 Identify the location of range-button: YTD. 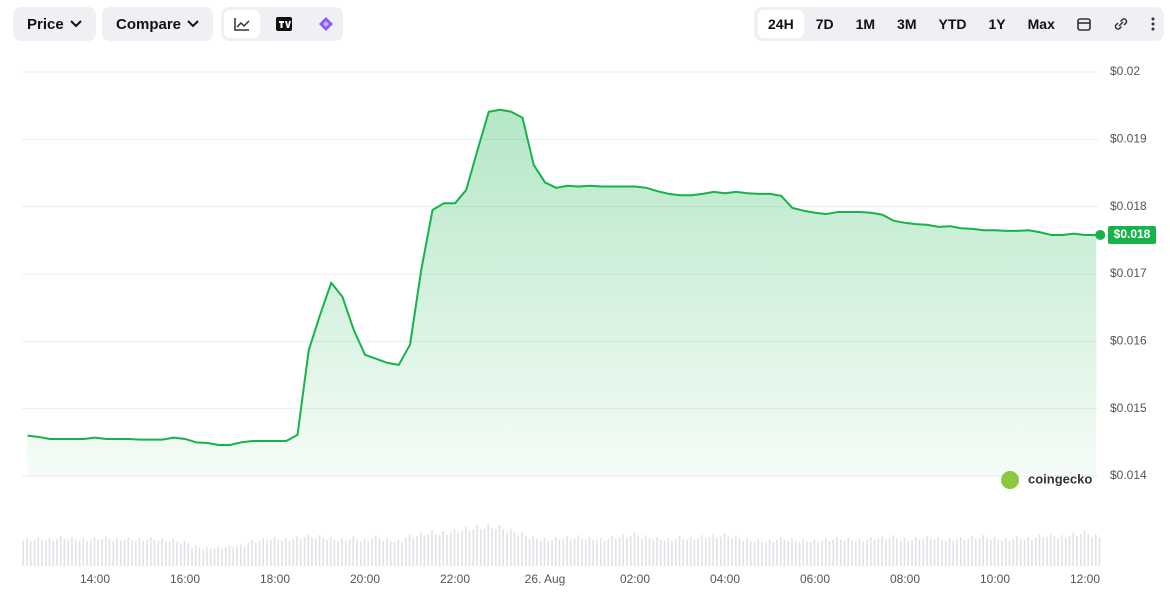
(952, 24).